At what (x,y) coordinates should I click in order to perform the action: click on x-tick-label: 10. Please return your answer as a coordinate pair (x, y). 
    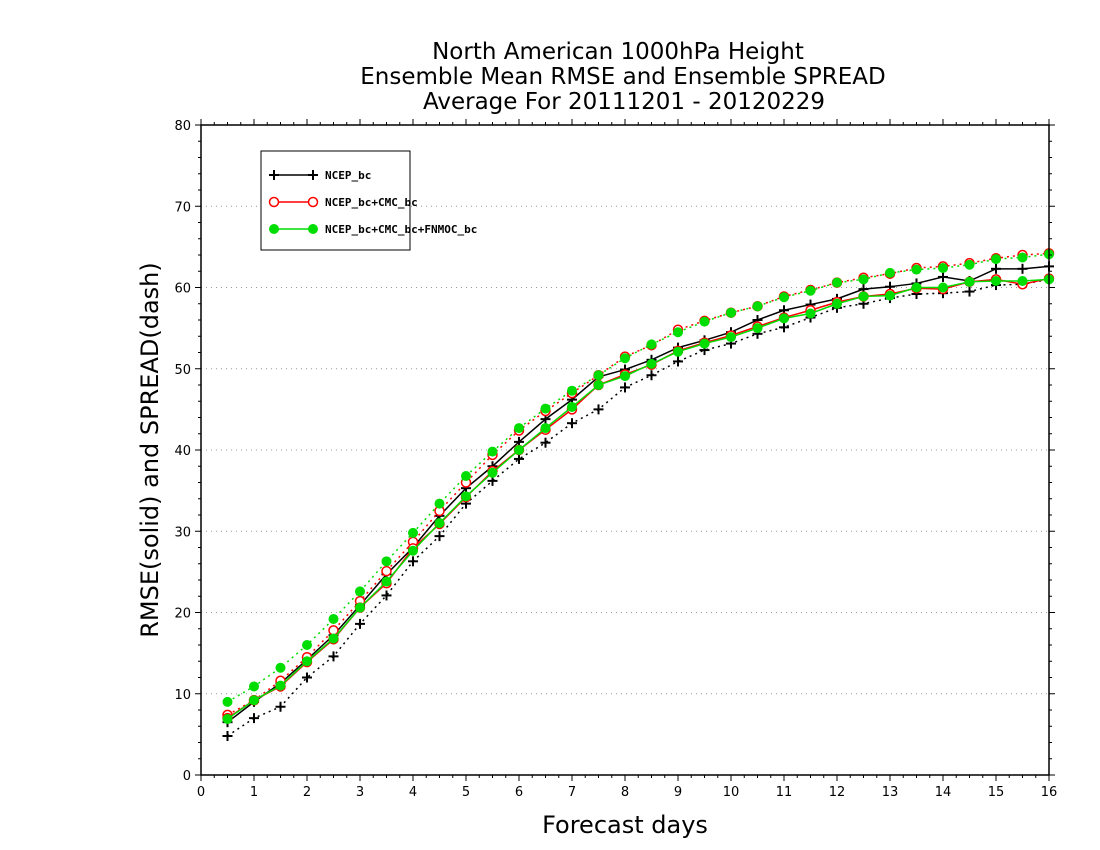
    Looking at the image, I should click on (731, 792).